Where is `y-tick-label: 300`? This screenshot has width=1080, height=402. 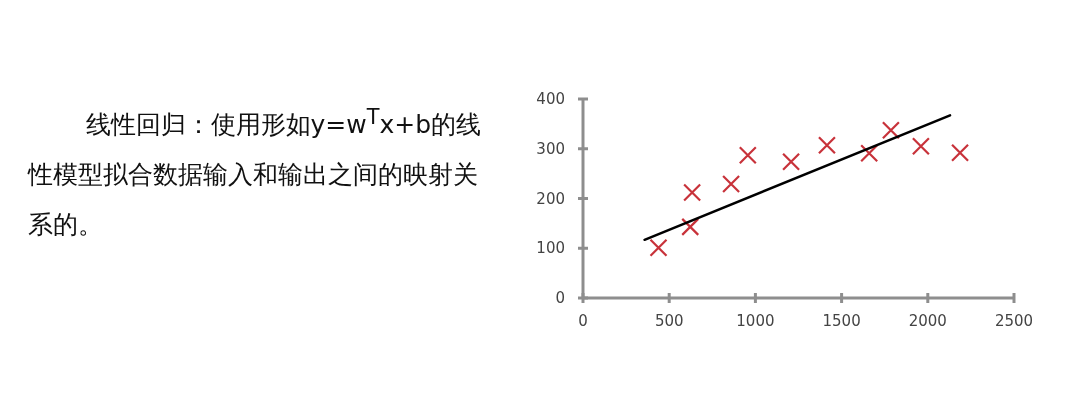 y-tick-label: 300 is located at coordinates (550, 148).